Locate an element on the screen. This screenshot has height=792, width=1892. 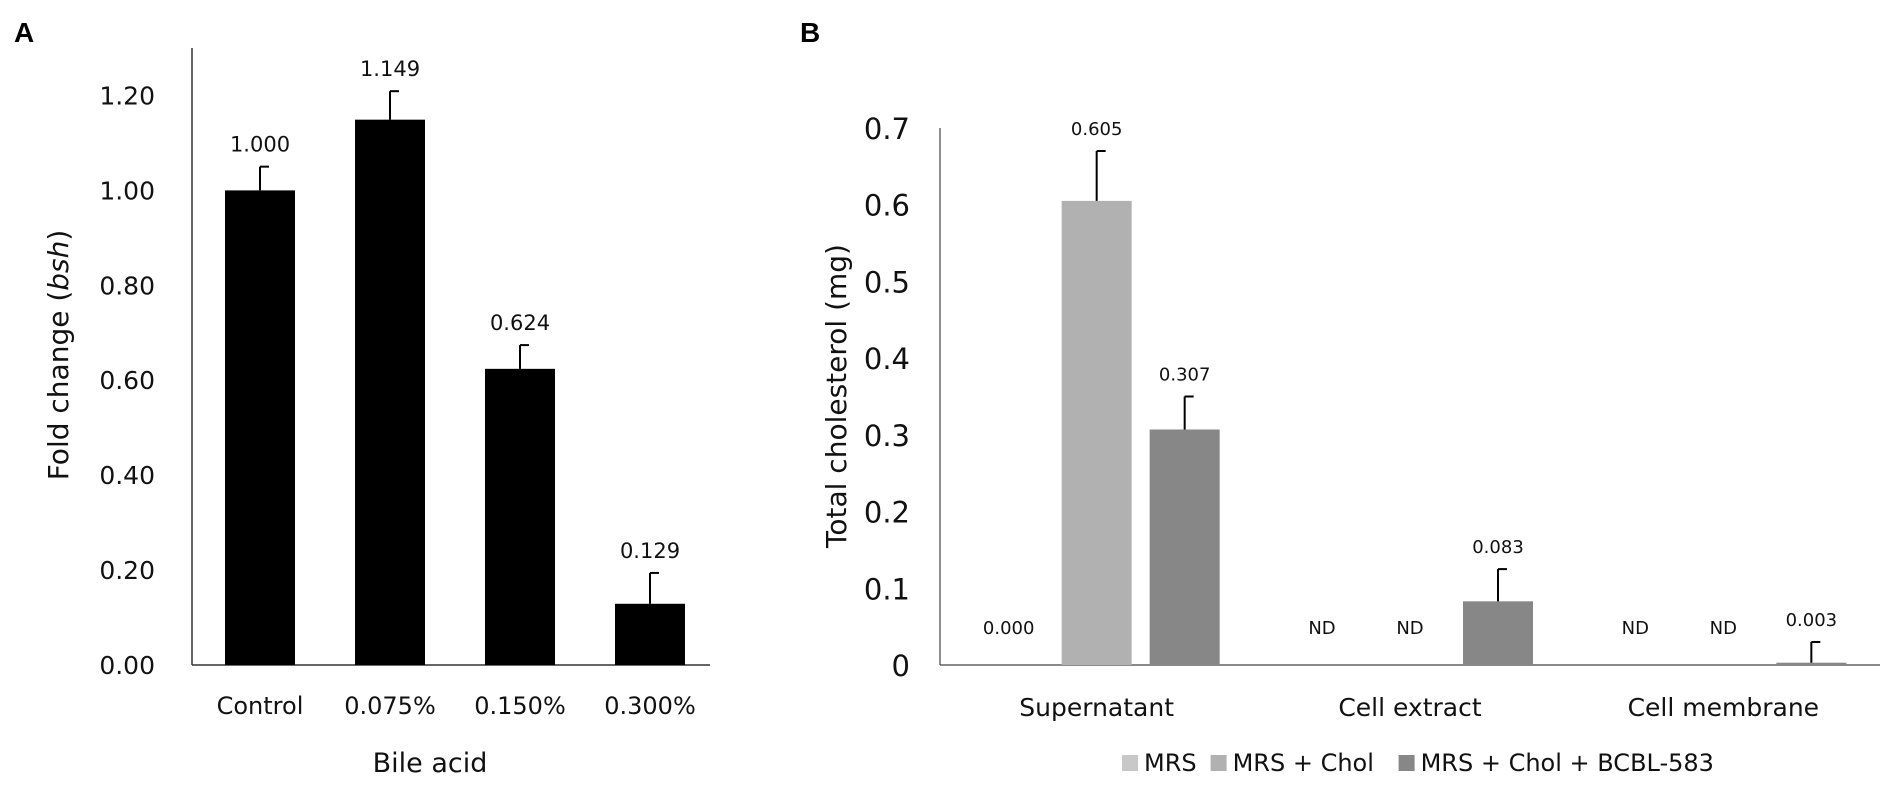
x-tick-label: 0.150% is located at coordinates (520, 706).